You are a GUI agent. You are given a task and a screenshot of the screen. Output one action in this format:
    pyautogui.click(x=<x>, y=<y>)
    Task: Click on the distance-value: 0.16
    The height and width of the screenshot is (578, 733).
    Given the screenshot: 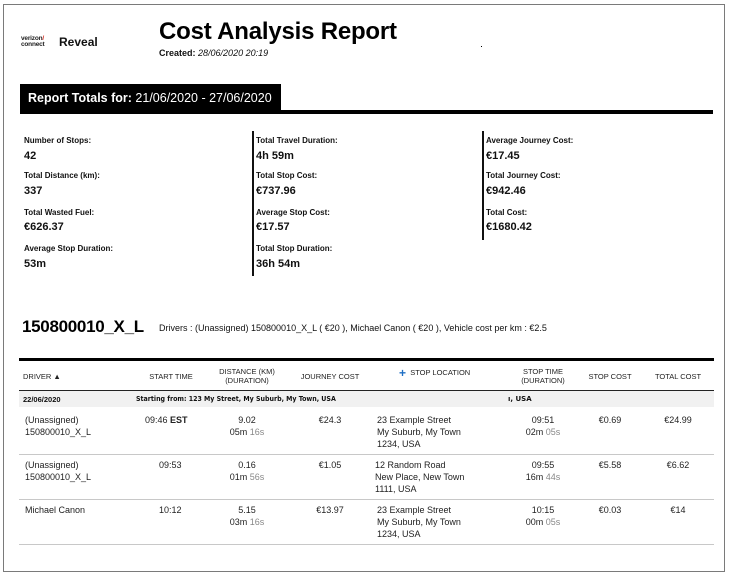 What is the action you would take?
    pyautogui.click(x=247, y=465)
    